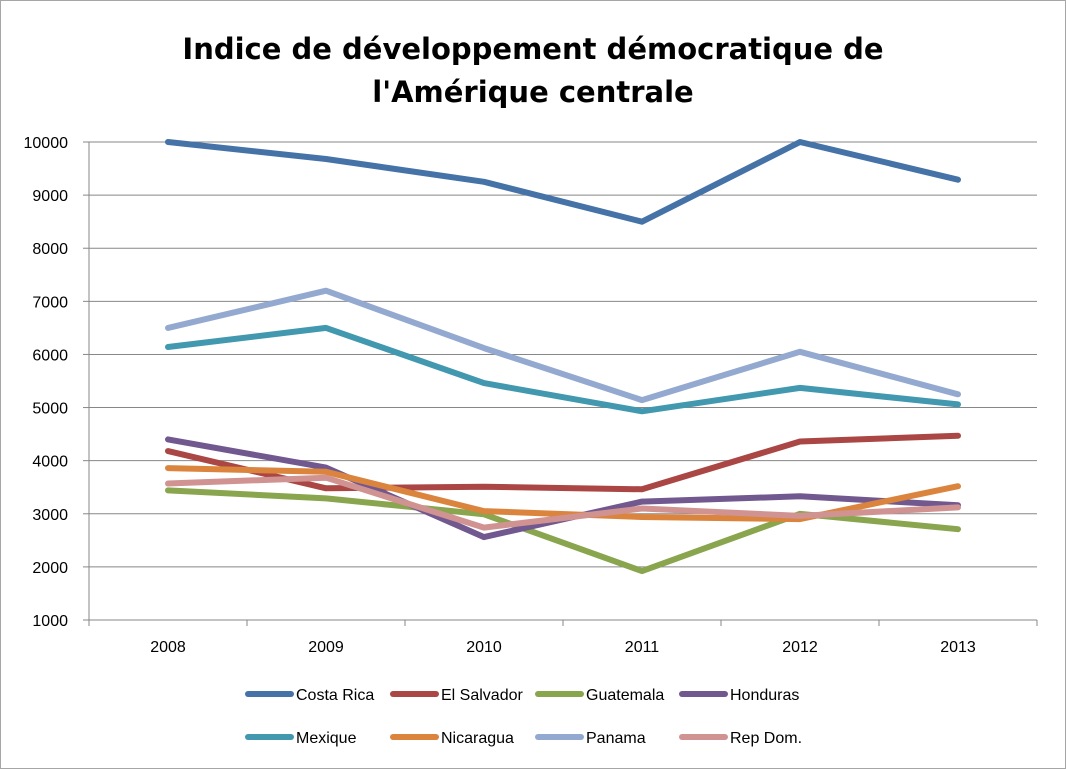 The height and width of the screenshot is (769, 1066). What do you see at coordinates (50, 515) in the screenshot?
I see `y-tick-label: 3000` at bounding box center [50, 515].